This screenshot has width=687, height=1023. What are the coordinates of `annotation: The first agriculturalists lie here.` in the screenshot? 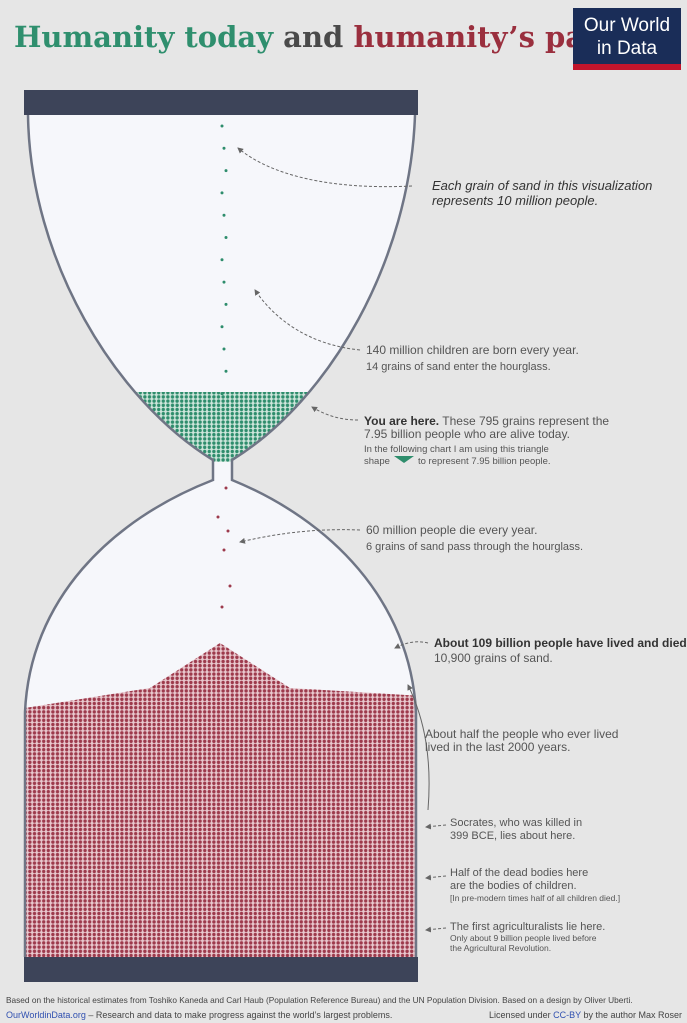 It's located at (527, 927).